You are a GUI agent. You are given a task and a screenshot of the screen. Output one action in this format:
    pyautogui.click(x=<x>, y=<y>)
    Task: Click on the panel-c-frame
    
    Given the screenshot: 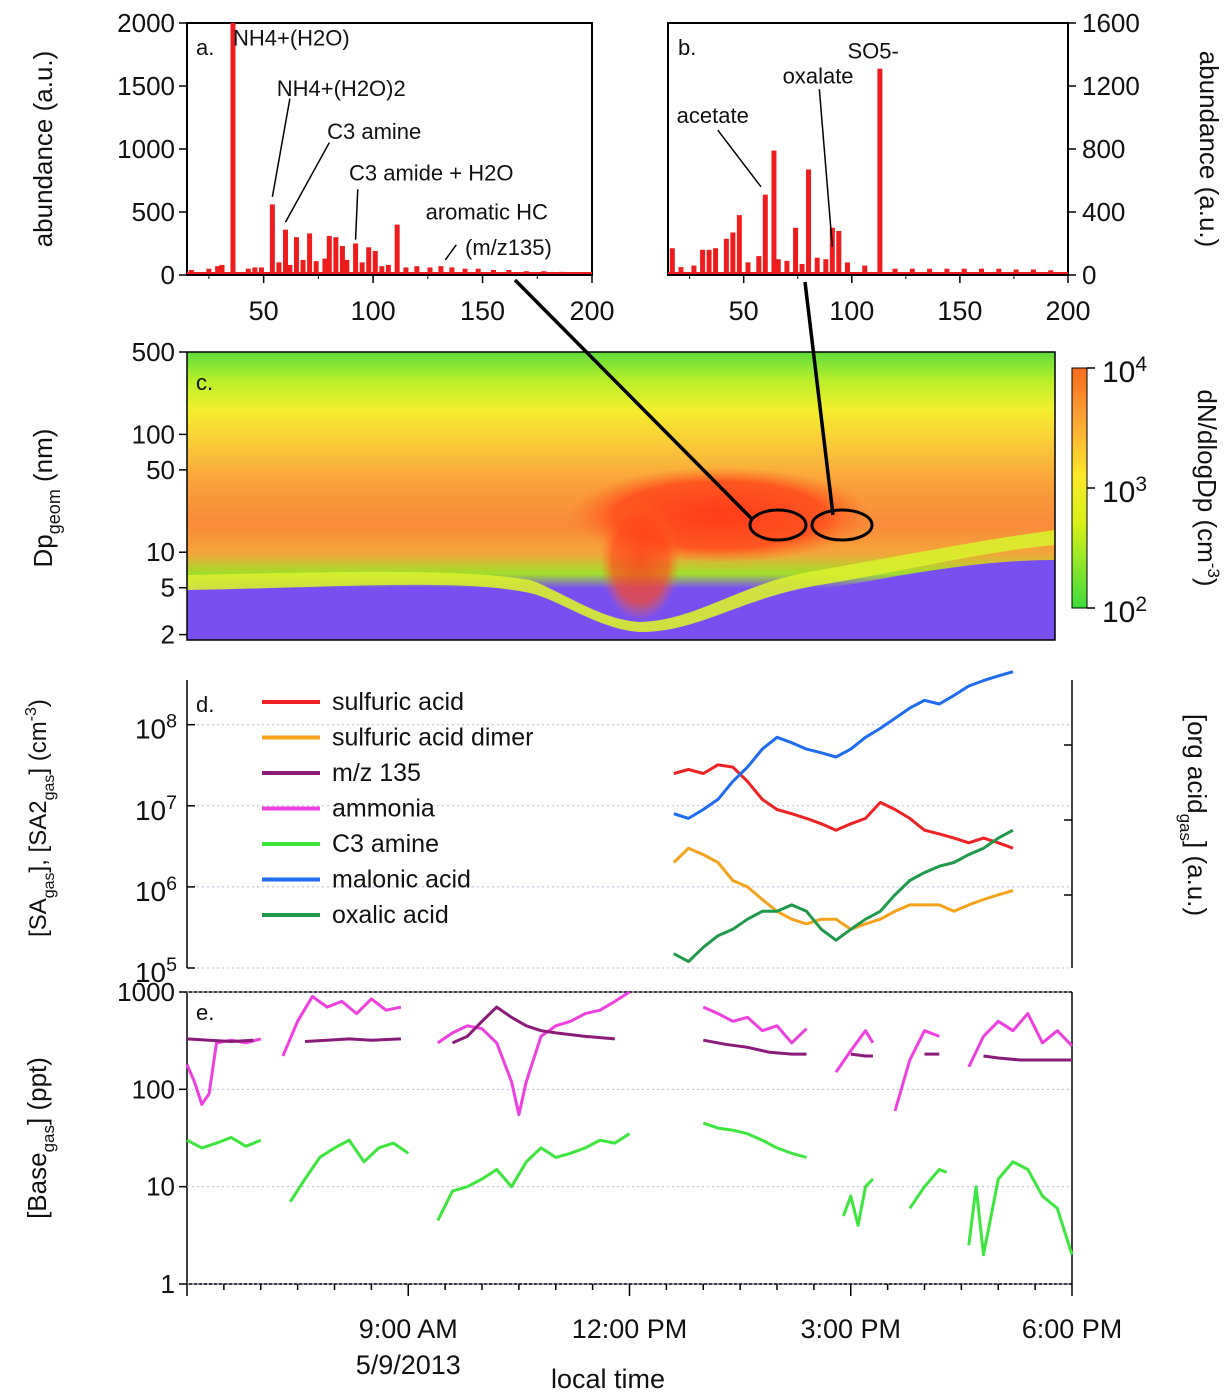 What is the action you would take?
    pyautogui.click(x=621, y=496)
    